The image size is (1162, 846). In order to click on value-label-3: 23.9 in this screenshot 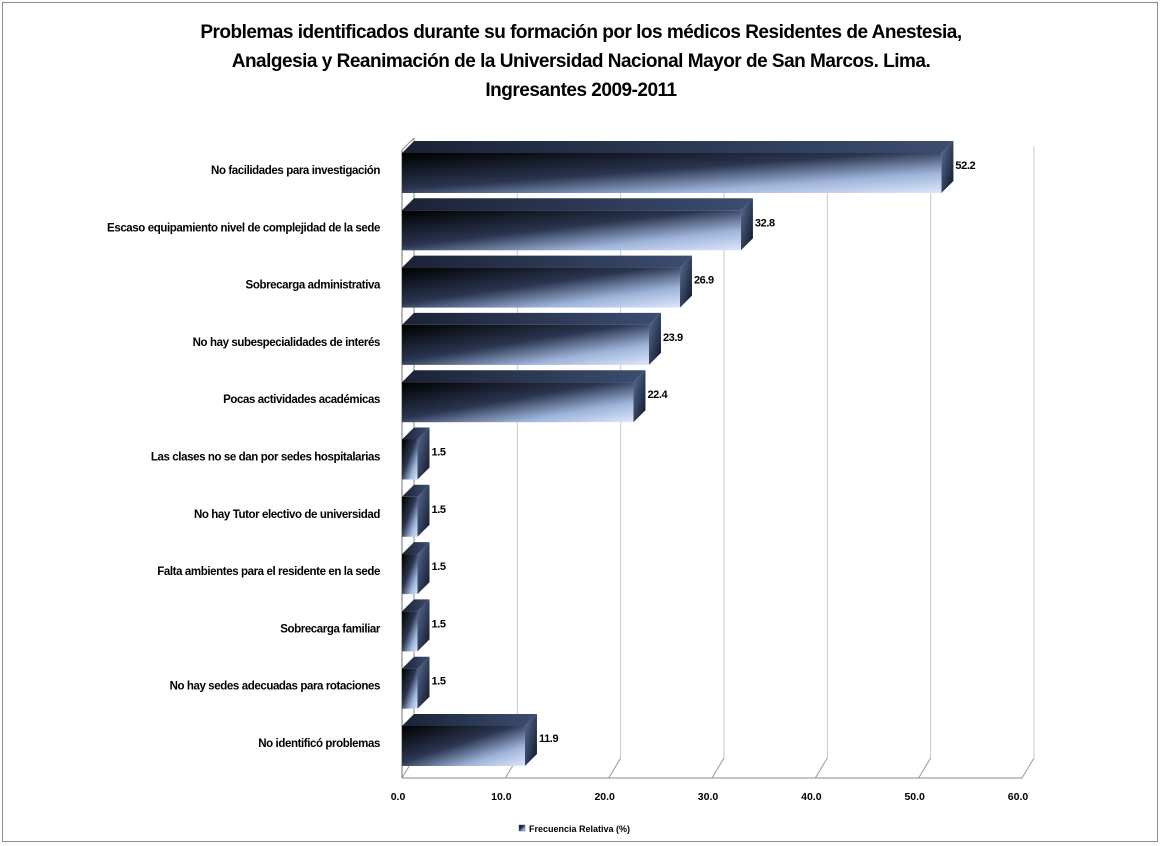, I will do `click(673, 338)`.